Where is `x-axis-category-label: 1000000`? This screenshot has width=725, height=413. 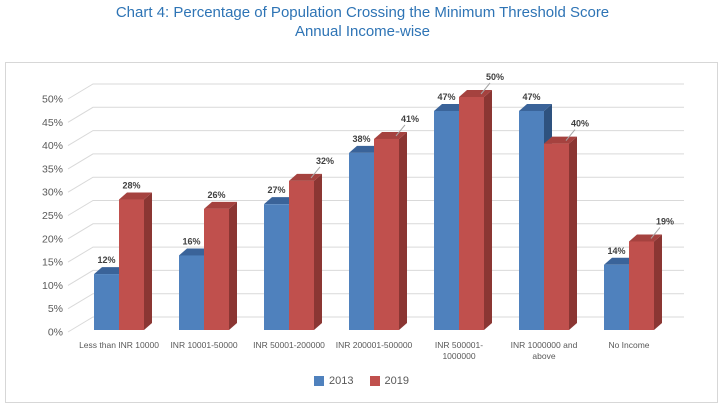 x-axis-category-label: 1000000 is located at coordinates (458, 356).